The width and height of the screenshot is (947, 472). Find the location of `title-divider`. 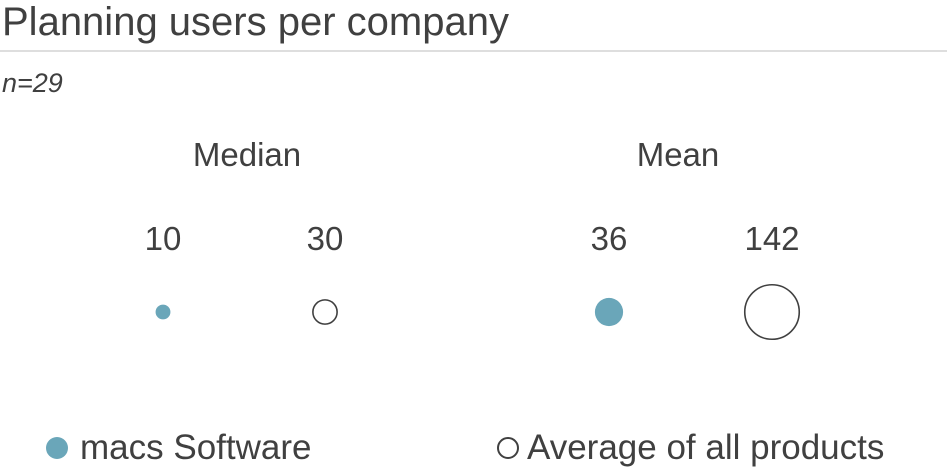

title-divider is located at coordinates (473, 51).